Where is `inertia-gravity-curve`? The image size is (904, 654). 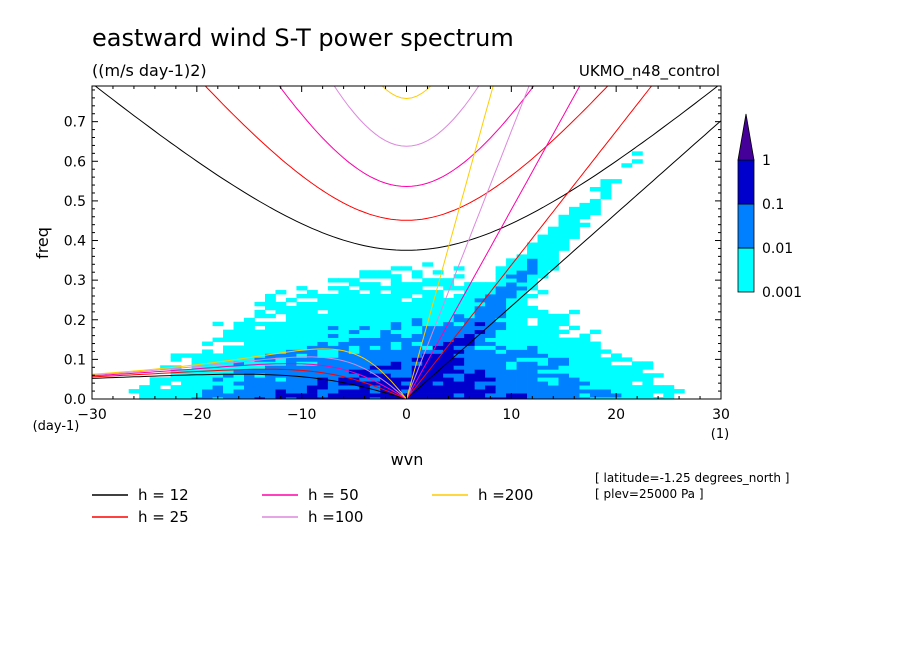
inertia-gravity-curve is located at coordinates (406, 93).